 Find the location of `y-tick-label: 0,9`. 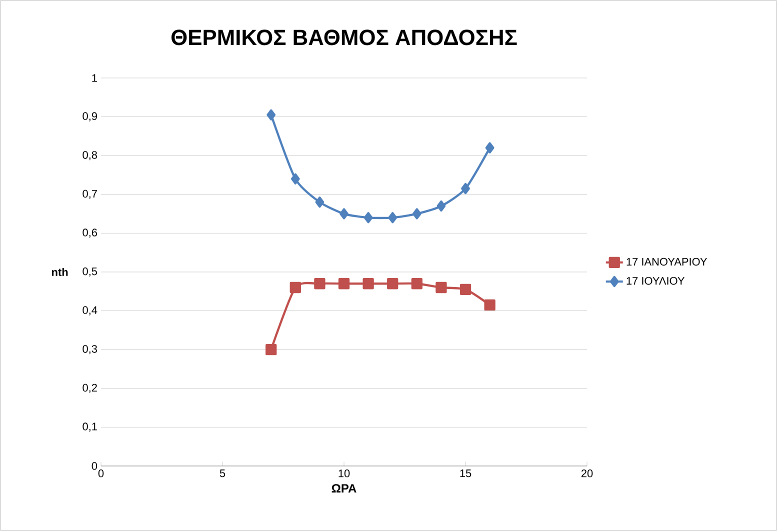

y-tick-label: 0,9 is located at coordinates (89, 117).